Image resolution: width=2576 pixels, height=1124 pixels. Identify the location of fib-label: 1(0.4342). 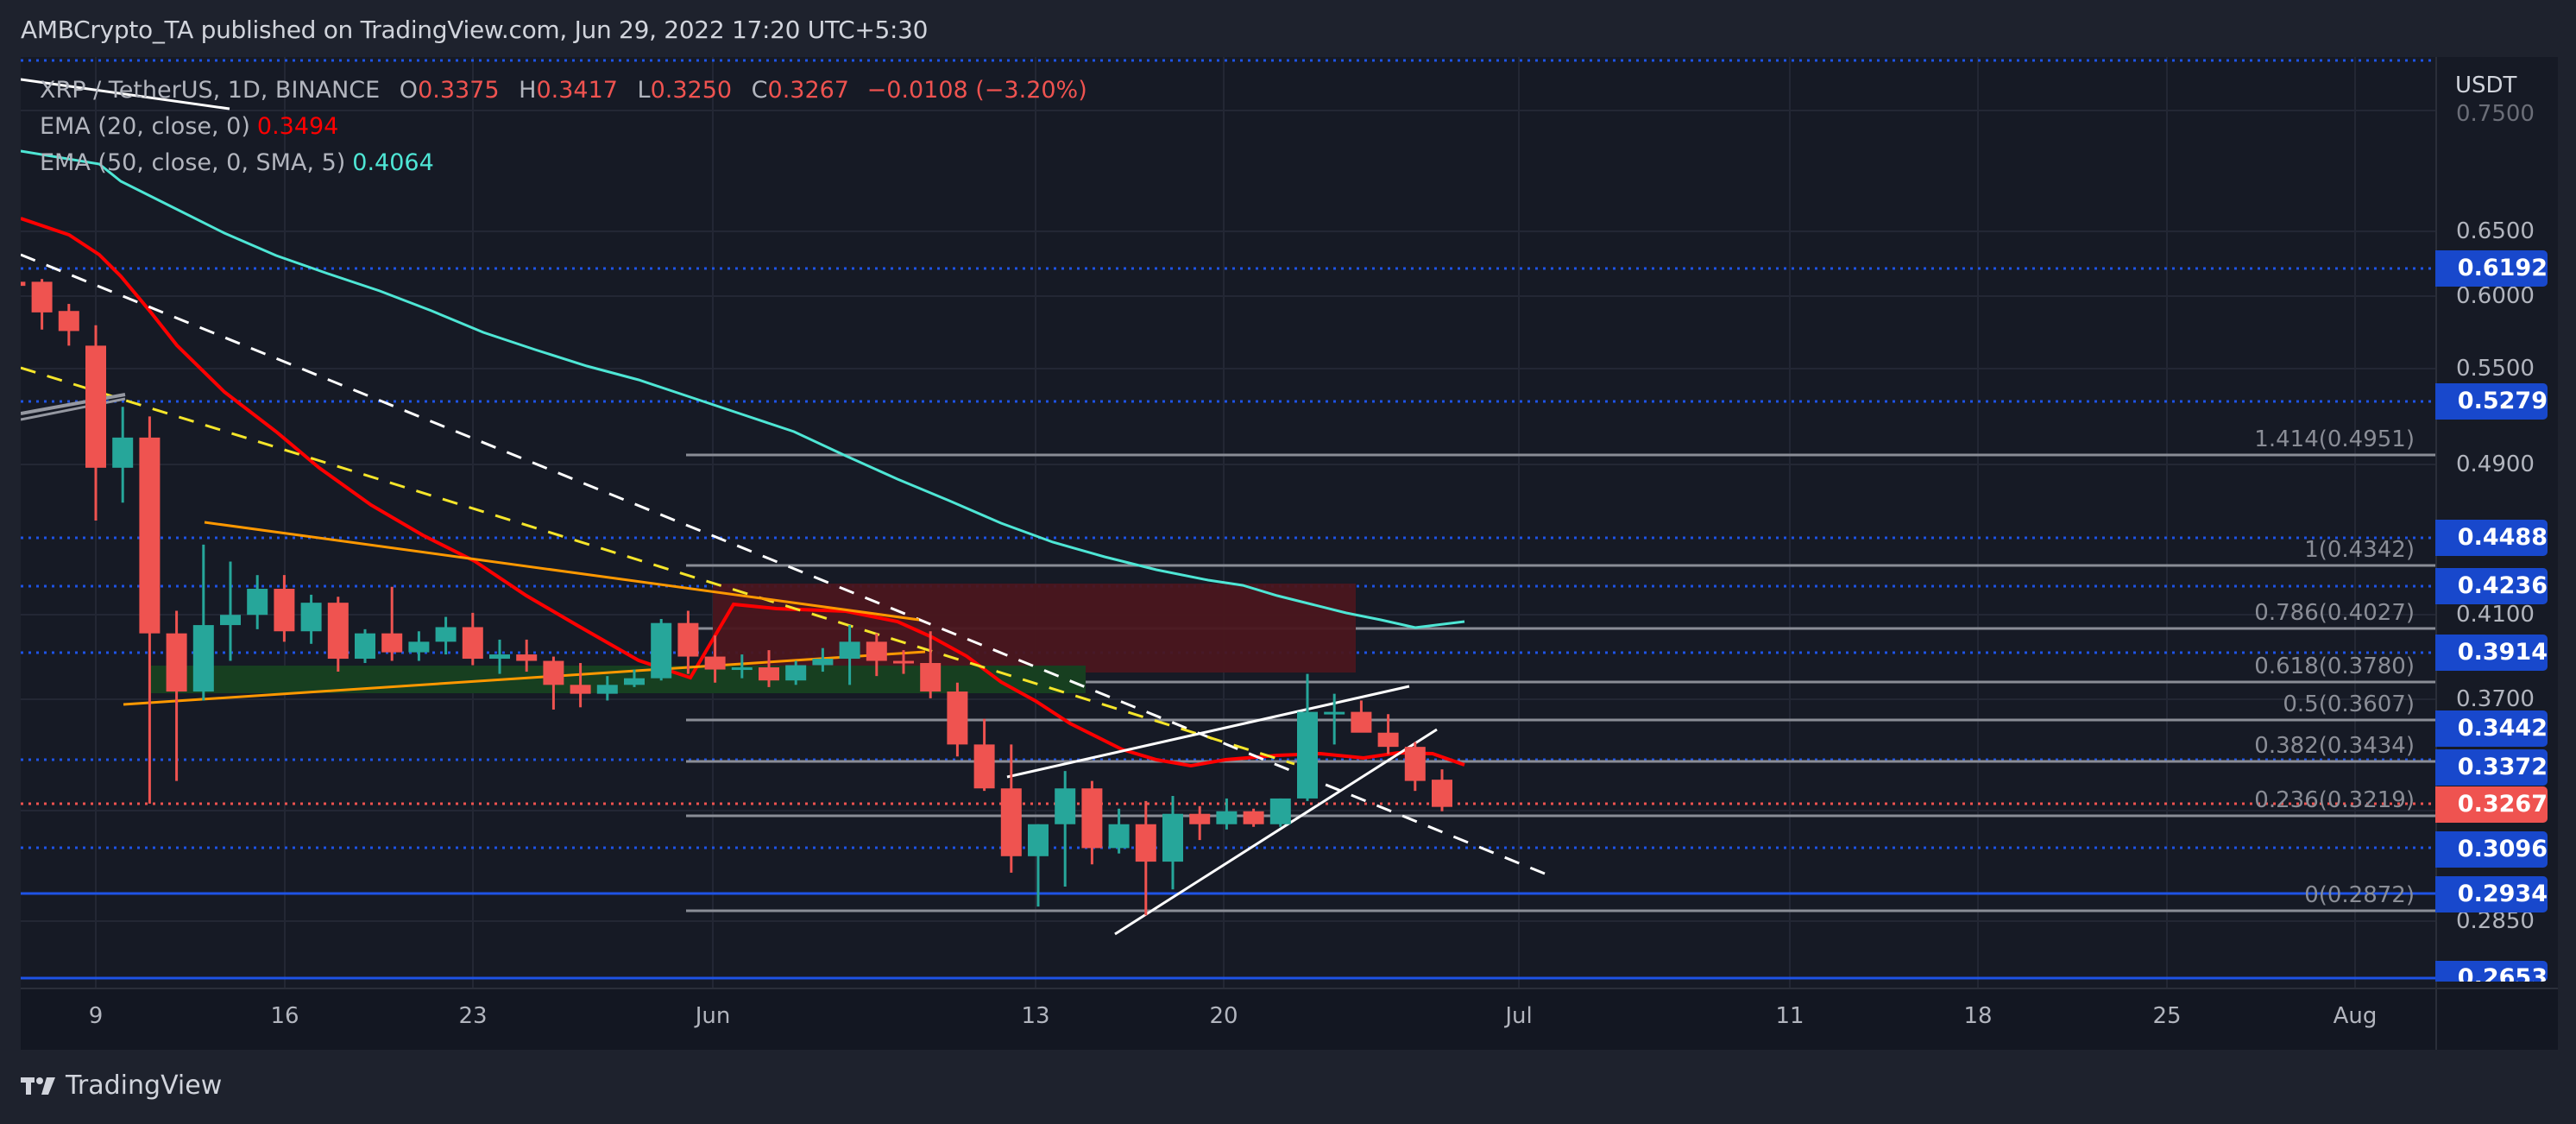
(2359, 550).